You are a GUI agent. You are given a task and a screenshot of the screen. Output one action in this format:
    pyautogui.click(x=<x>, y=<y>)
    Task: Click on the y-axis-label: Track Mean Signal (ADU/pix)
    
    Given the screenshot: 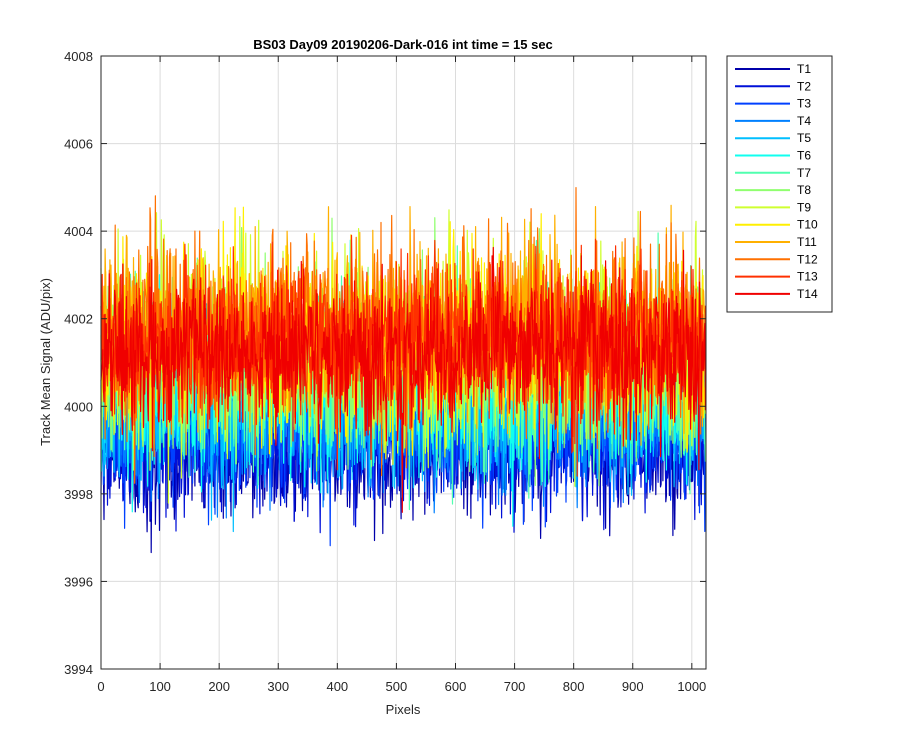 What is the action you would take?
    pyautogui.click(x=45, y=362)
    